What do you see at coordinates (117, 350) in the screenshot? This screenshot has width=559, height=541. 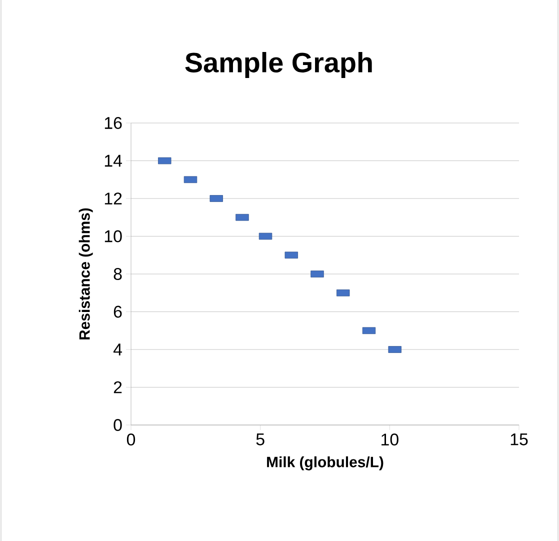 I see `y-tick-label: 4` at bounding box center [117, 350].